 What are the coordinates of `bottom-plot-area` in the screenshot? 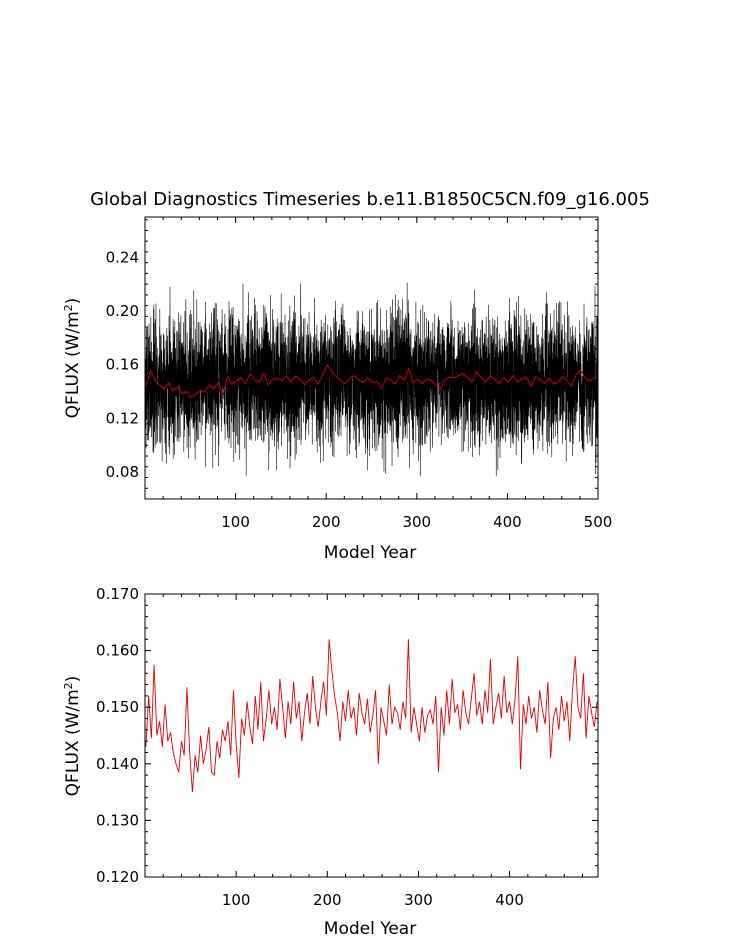 It's located at (371, 716).